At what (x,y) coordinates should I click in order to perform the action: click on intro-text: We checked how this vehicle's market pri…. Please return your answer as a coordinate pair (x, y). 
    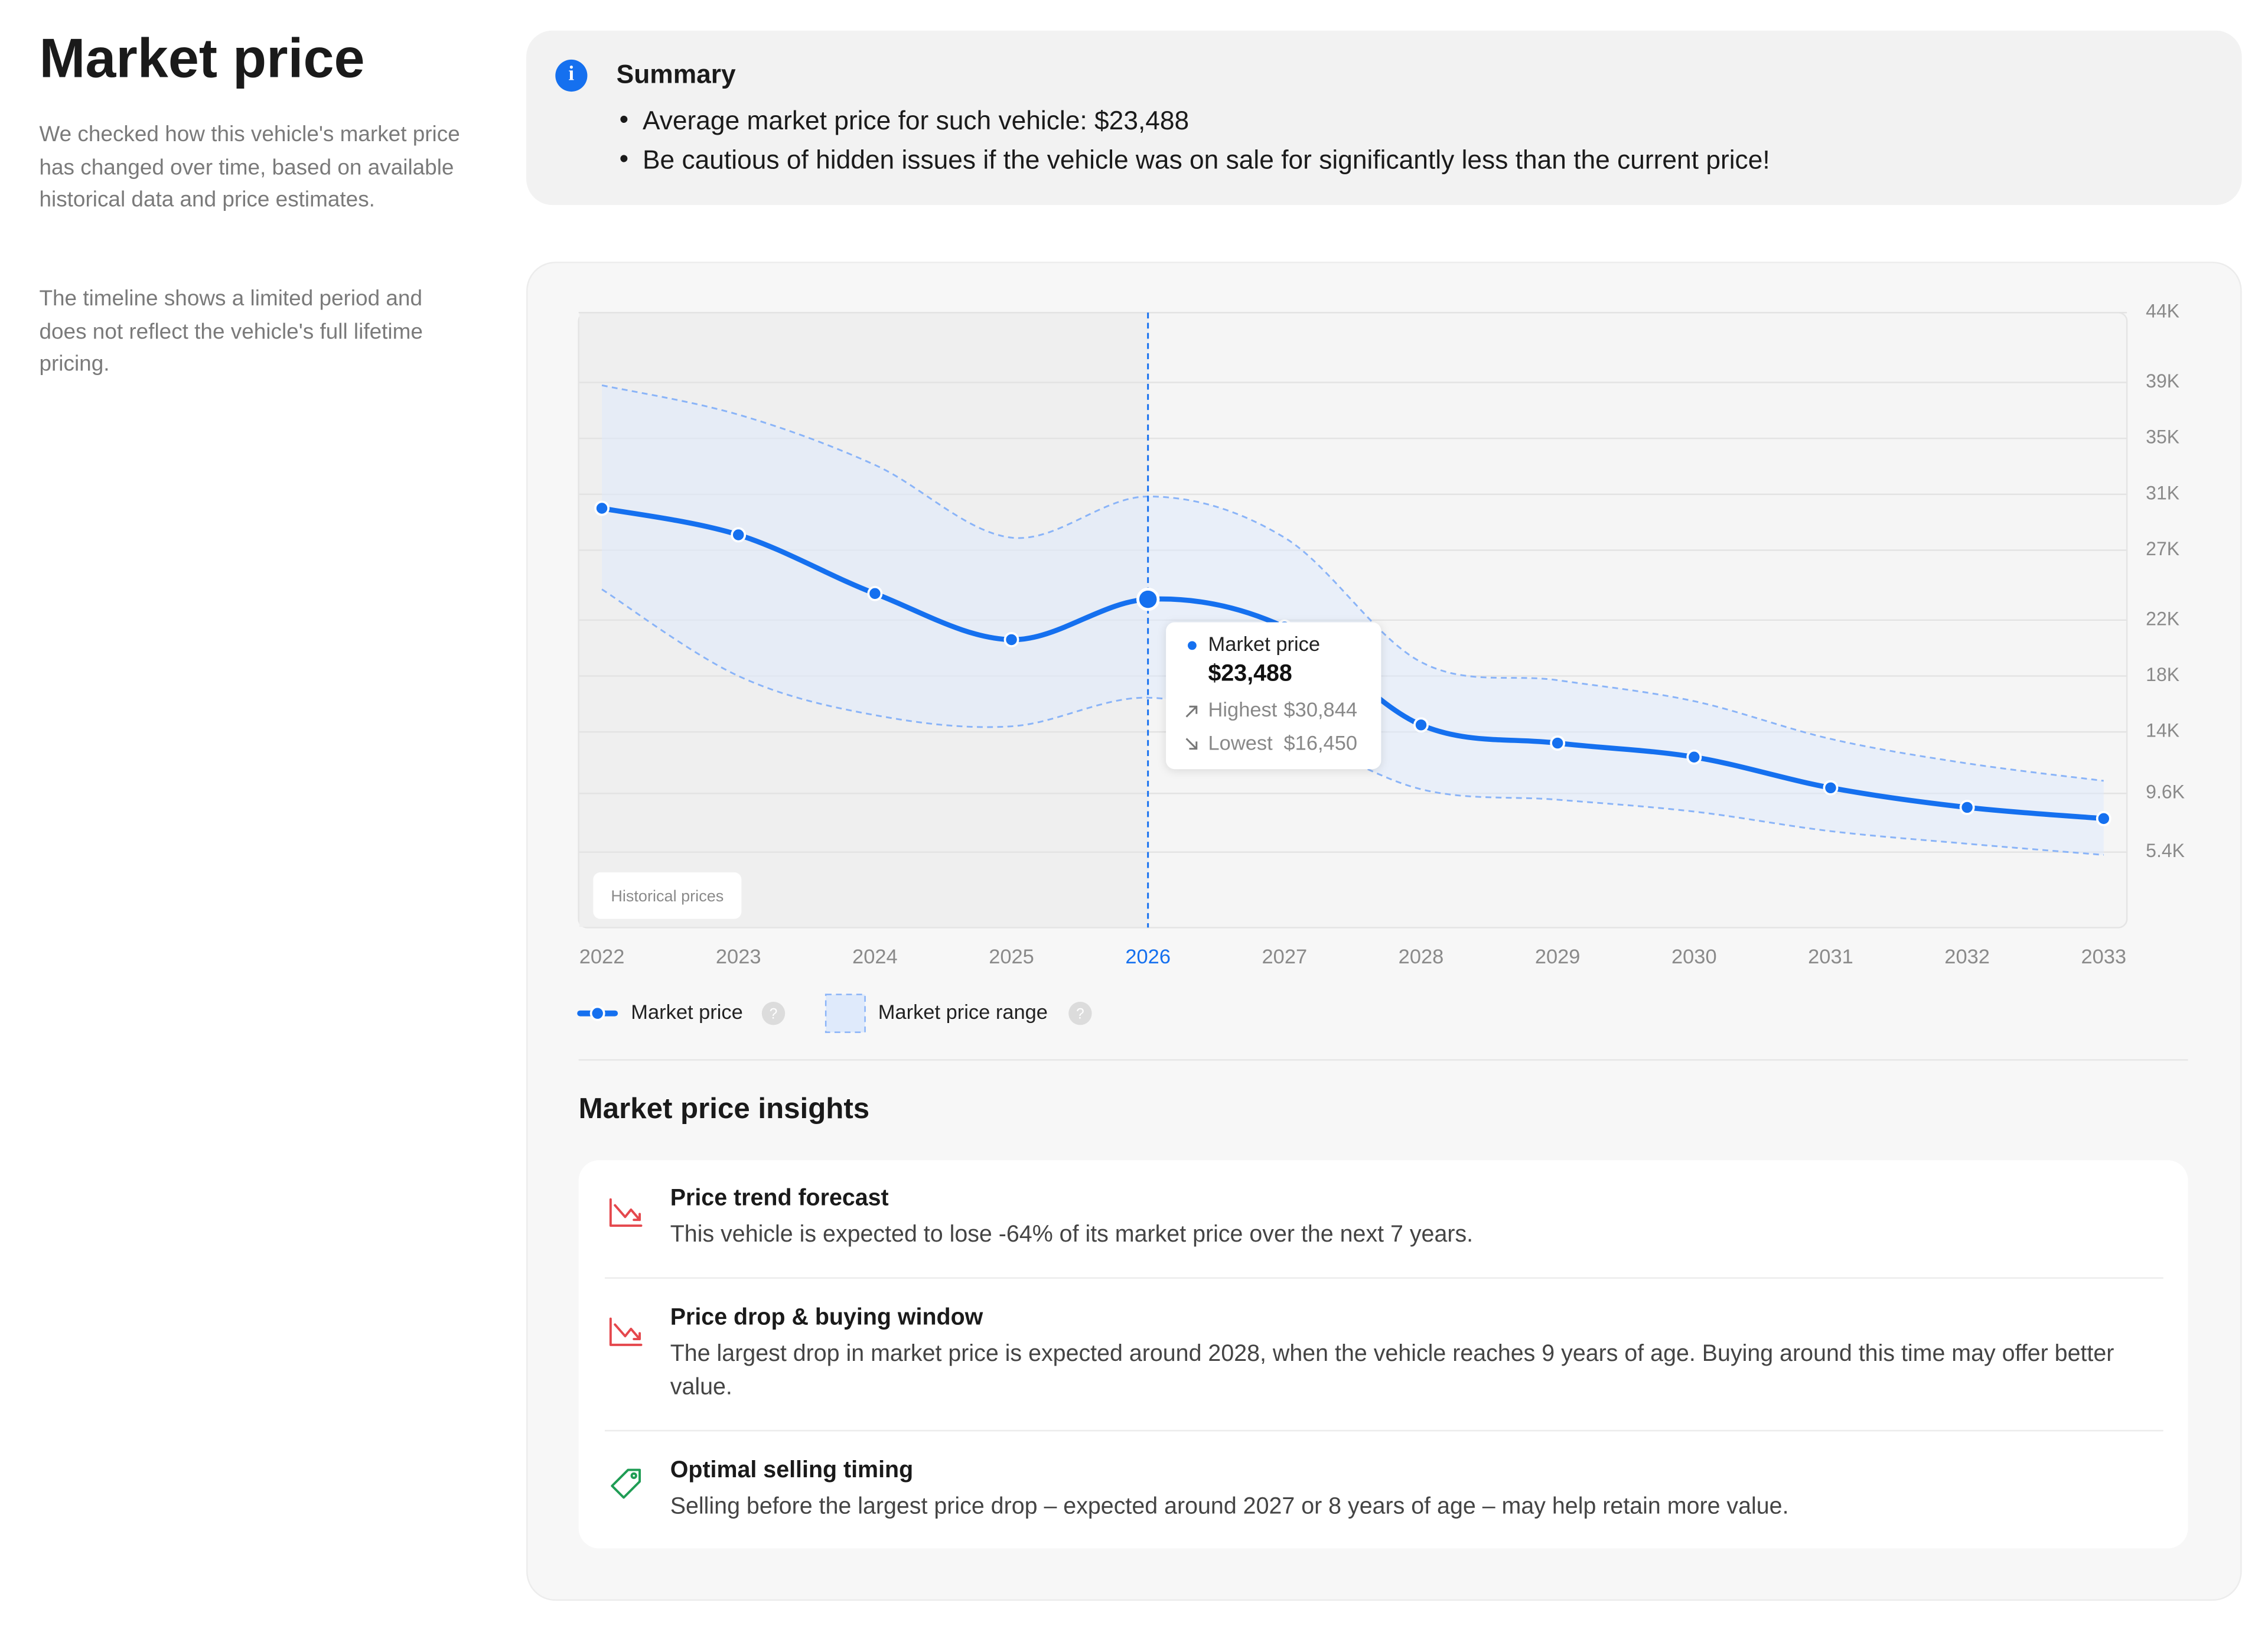
    Looking at the image, I should click on (249, 168).